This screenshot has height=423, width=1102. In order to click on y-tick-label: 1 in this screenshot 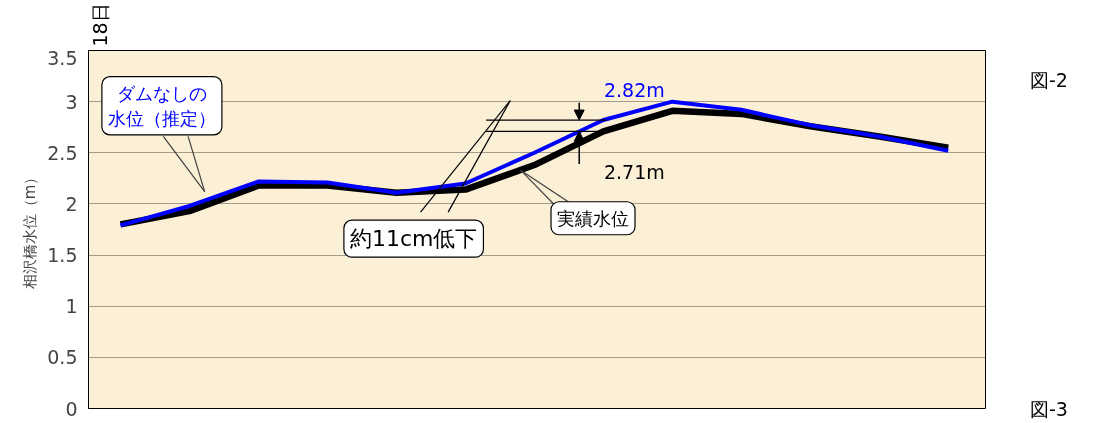, I will do `click(71, 306)`.